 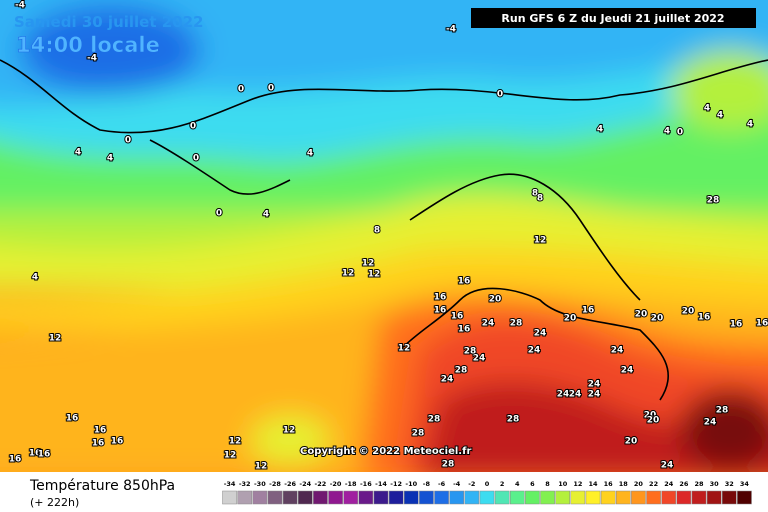 What do you see at coordinates (351, 484) in the screenshot?
I see `scale-tick-label: -18` at bounding box center [351, 484].